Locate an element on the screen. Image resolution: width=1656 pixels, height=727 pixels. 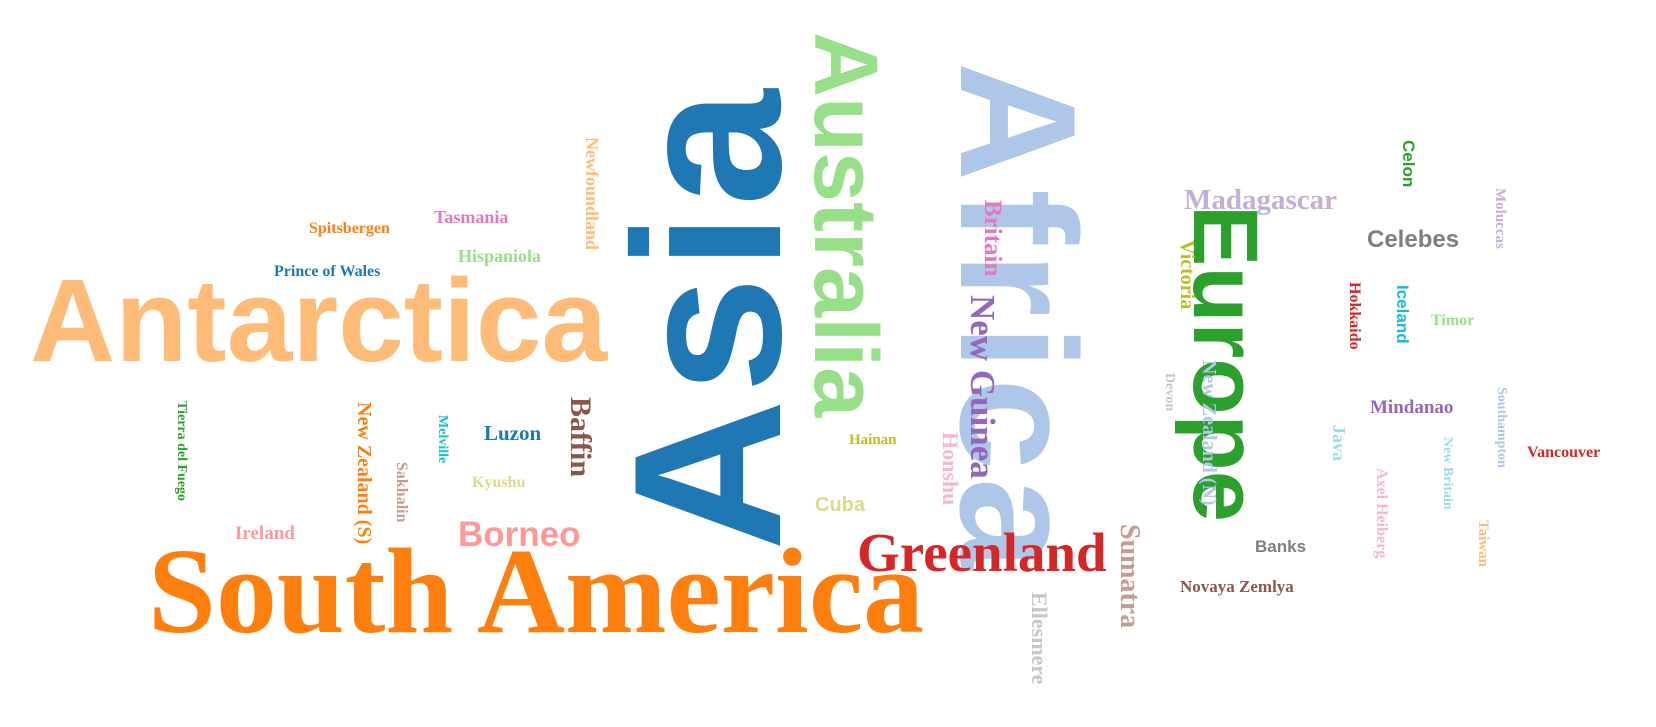
word-borneo: Borneo is located at coordinates (519, 534).